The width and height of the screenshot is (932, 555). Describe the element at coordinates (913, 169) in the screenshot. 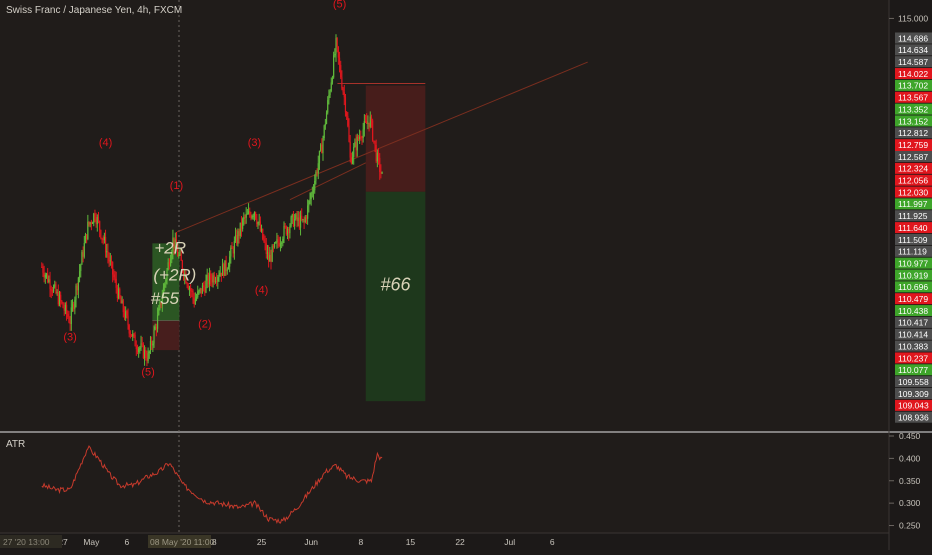

I see `price-tag-value: 112.324` at that location.